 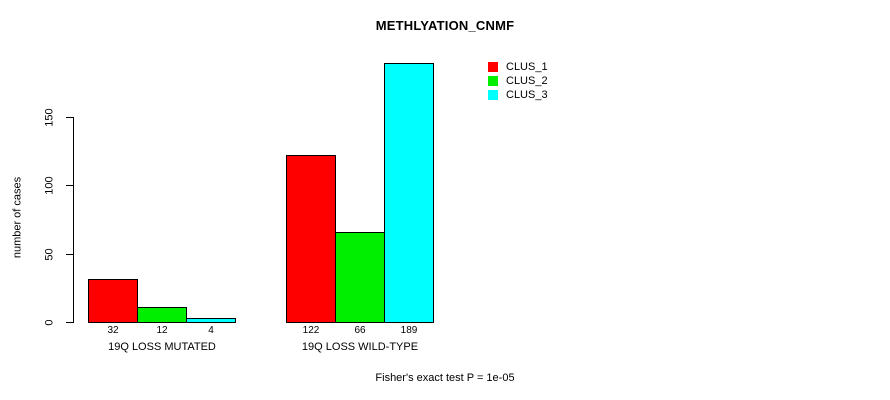 What do you see at coordinates (493, 95) in the screenshot?
I see `legend-swatch-clus3-icon` at bounding box center [493, 95].